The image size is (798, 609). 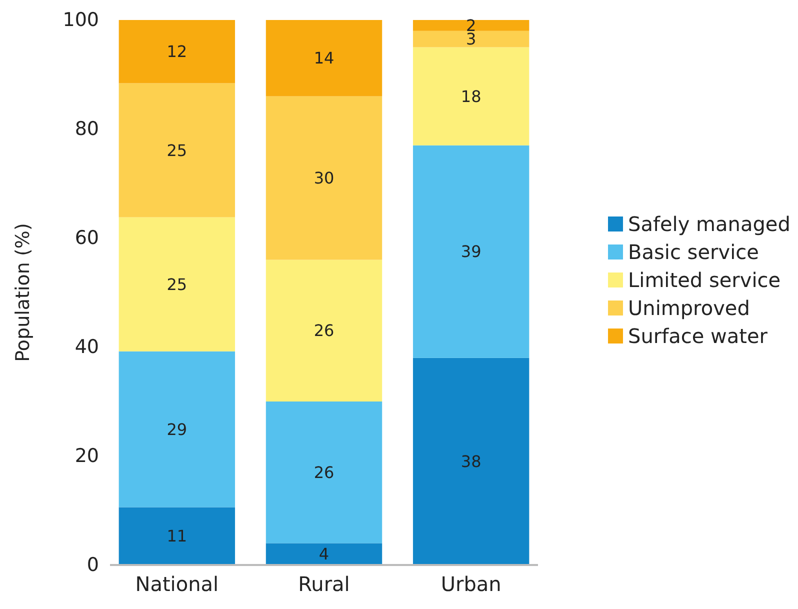 I want to click on x-tick-label: Rural, so click(x=324, y=584).